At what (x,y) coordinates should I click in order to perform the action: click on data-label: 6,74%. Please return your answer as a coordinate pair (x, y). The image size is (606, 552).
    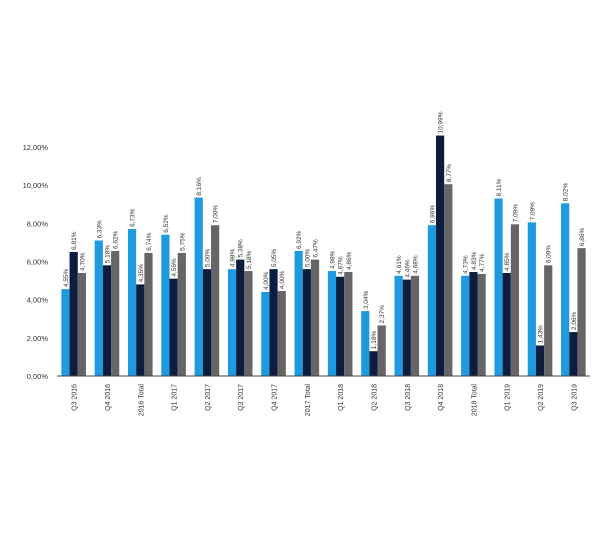
    Looking at the image, I should click on (149, 241).